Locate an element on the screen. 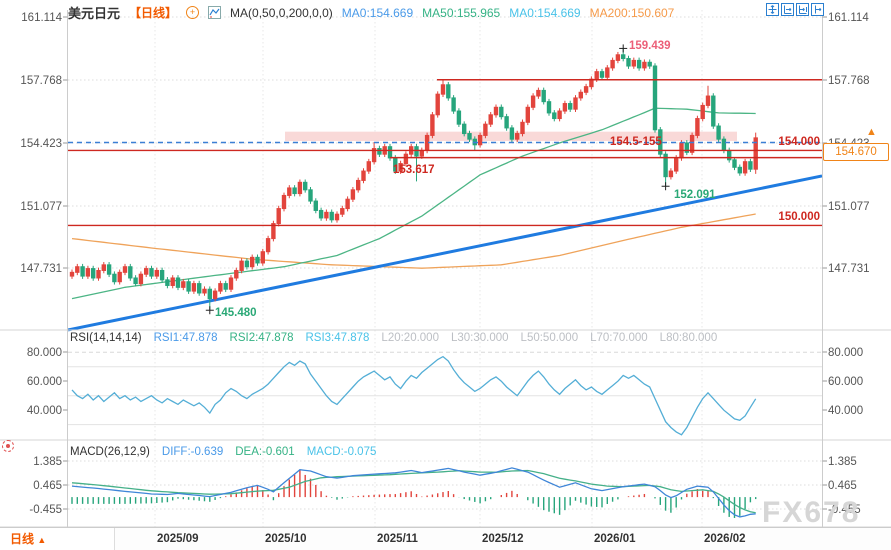  x-axis-label: 2025/12 is located at coordinates (503, 539).